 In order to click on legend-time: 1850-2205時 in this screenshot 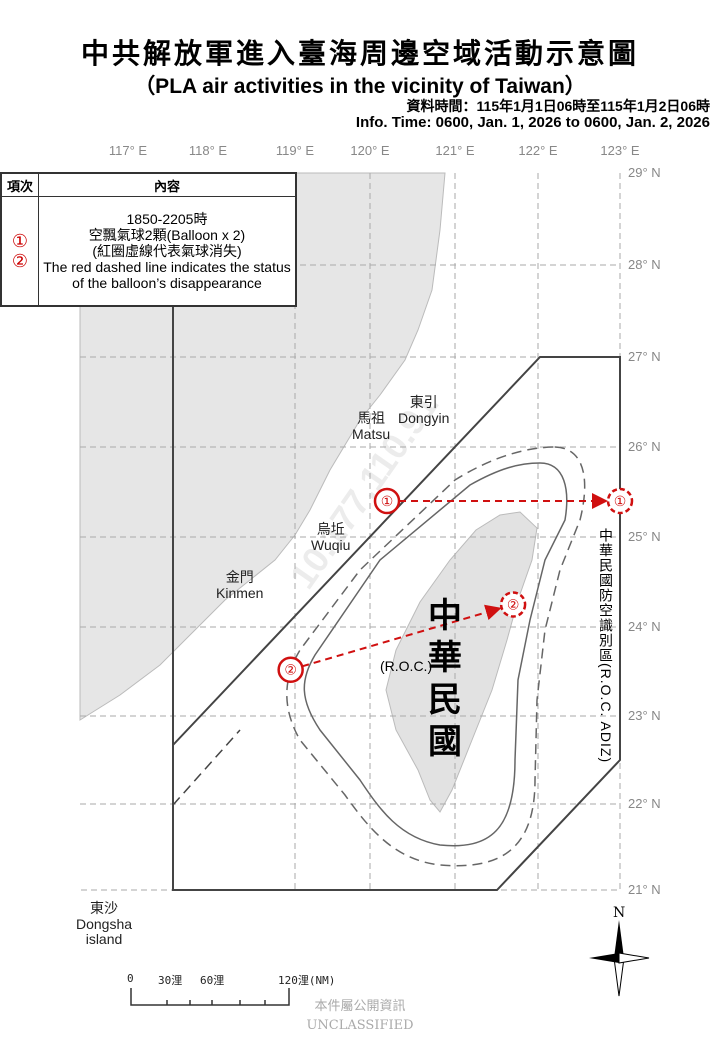, I will do `click(167, 219)`.